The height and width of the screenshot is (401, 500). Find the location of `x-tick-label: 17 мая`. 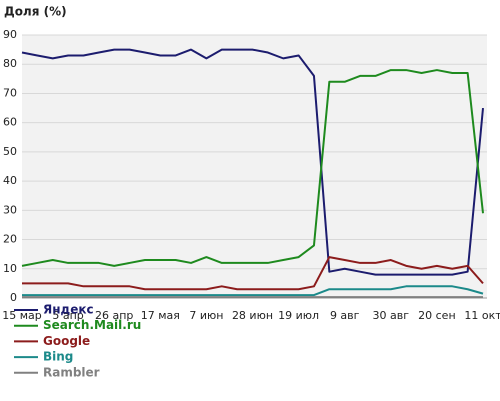

x-tick-label: 17 мая is located at coordinates (160, 315).